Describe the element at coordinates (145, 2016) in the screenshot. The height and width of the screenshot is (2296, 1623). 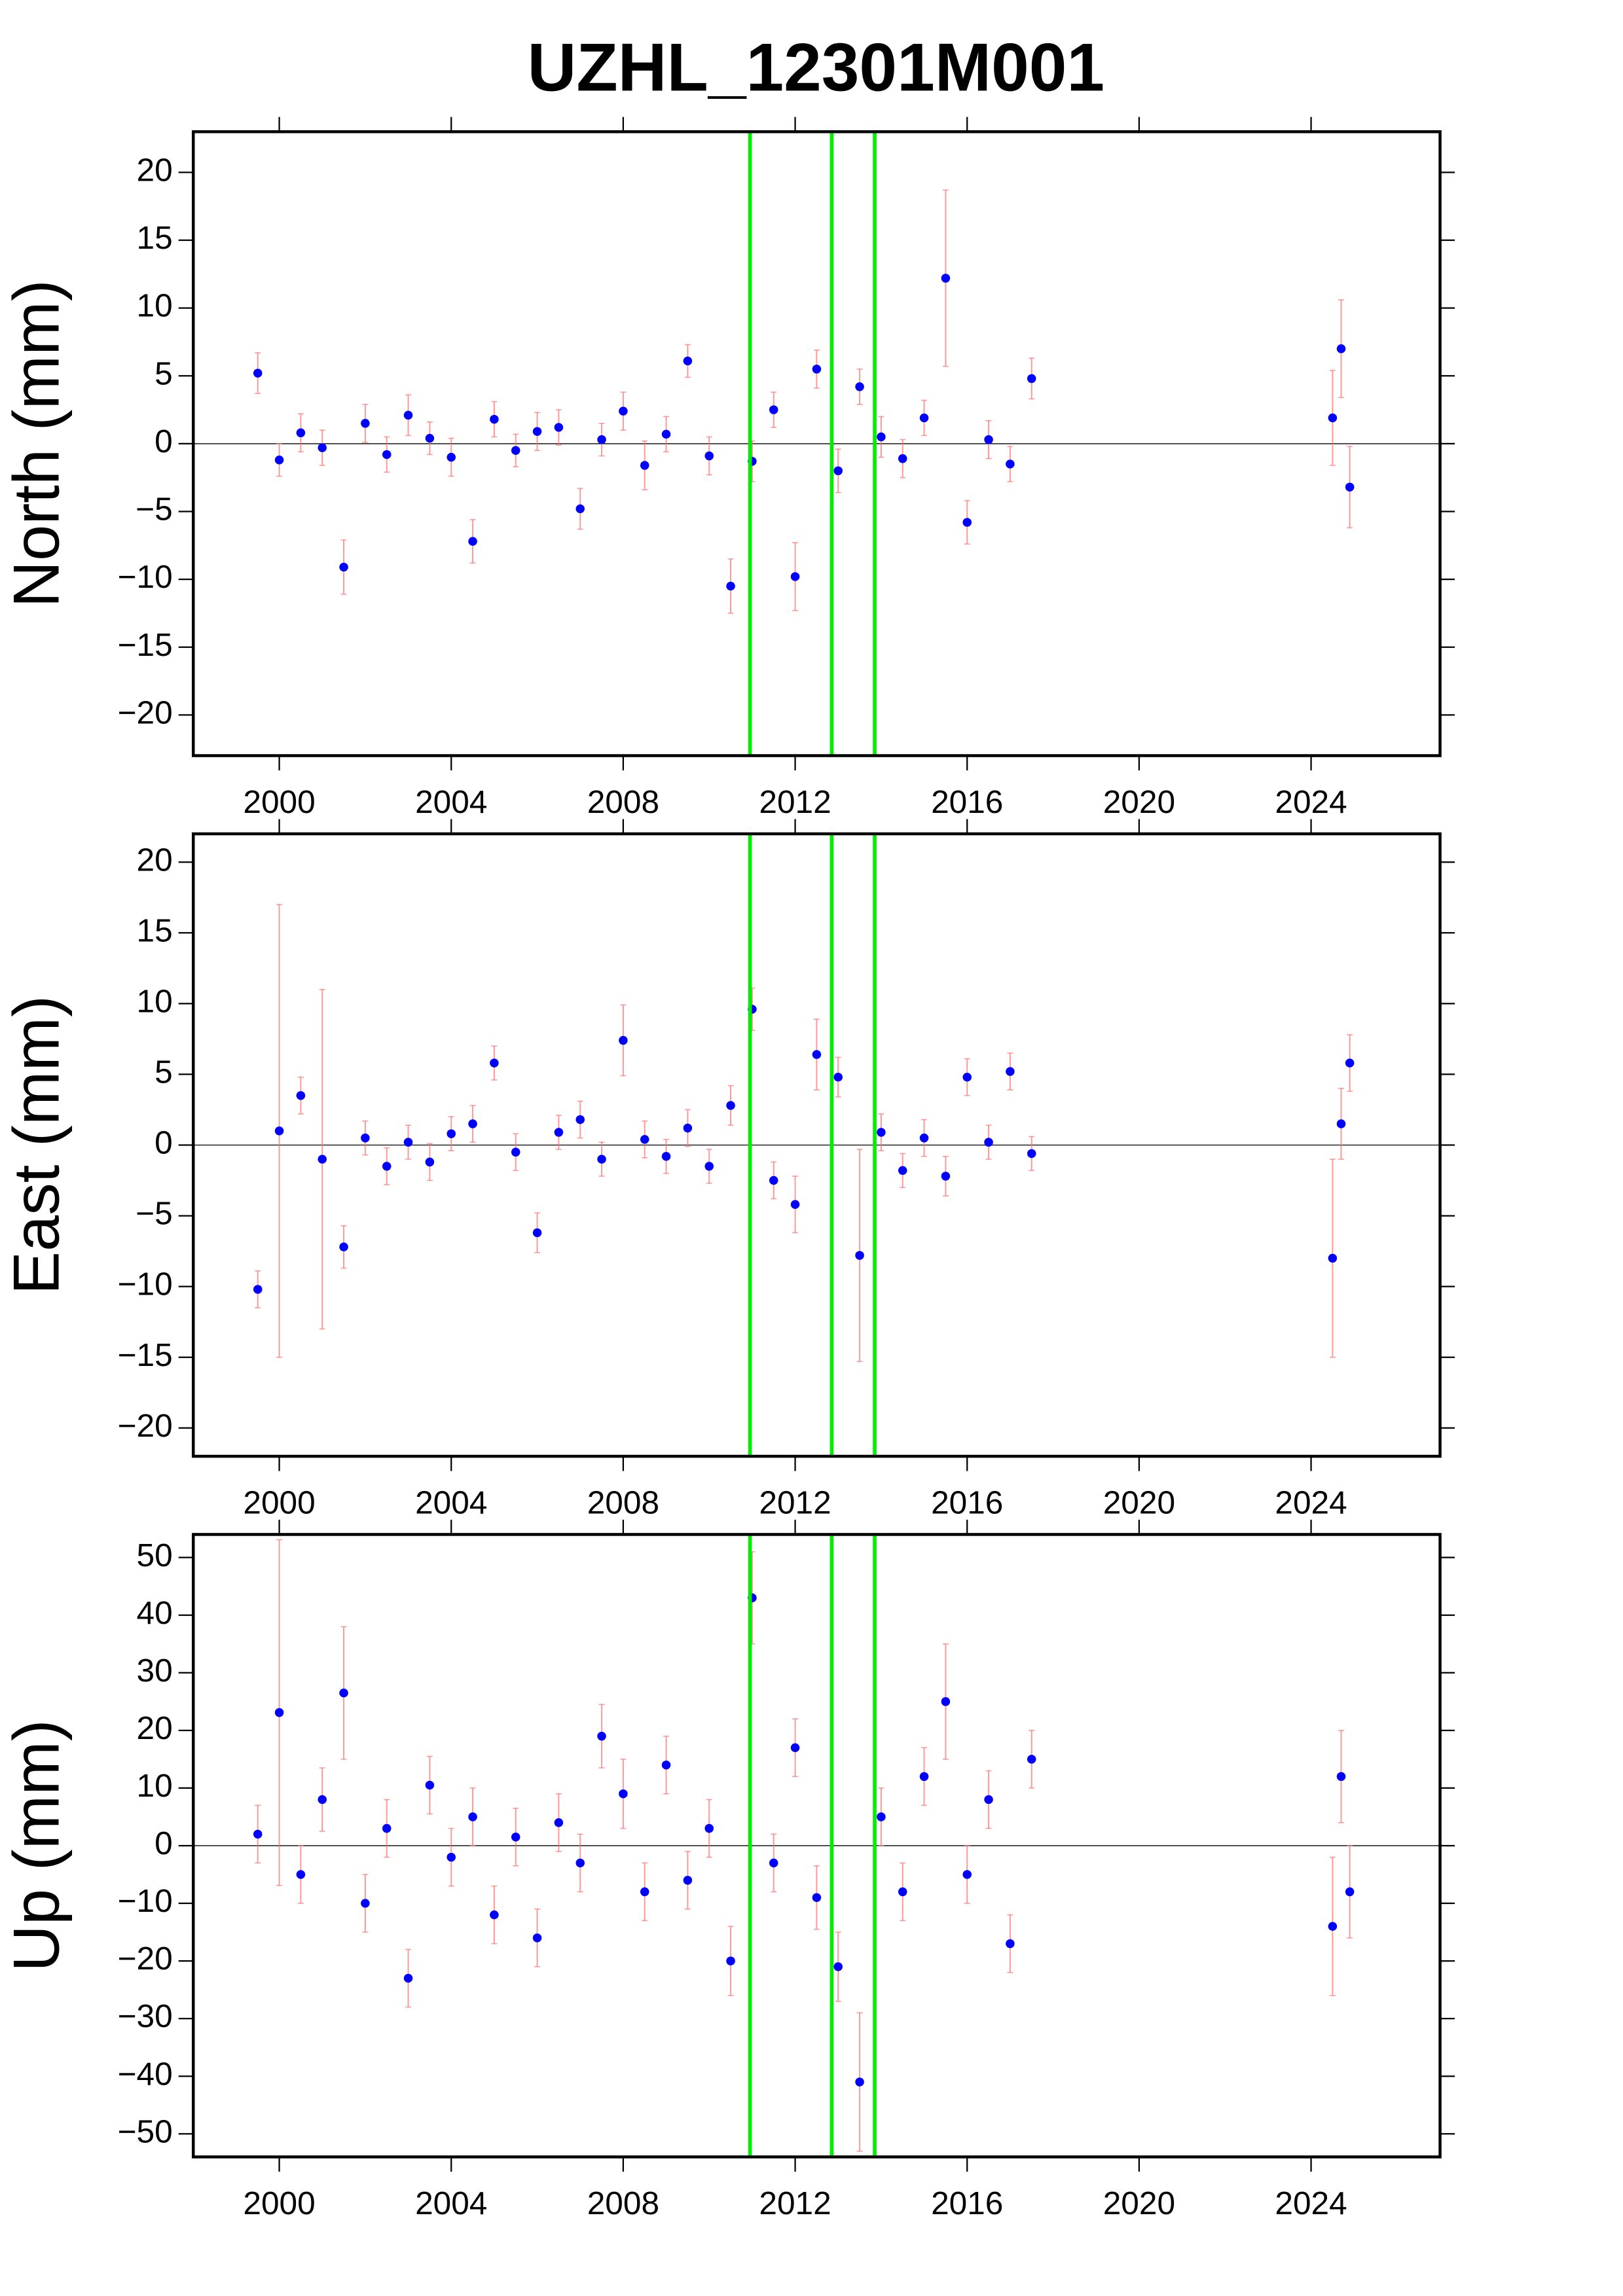
I see `y-tick-label: −30` at that location.